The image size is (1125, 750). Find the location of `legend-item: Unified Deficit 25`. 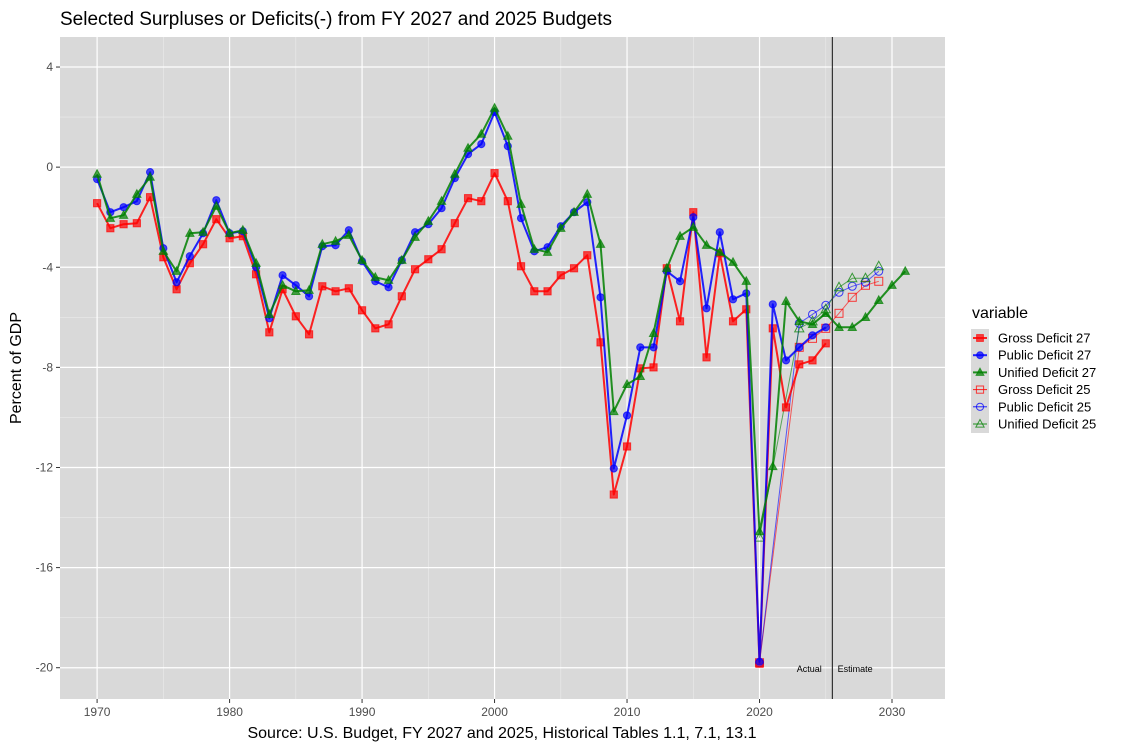

legend-item: Unified Deficit 25 is located at coordinates (1034, 424).